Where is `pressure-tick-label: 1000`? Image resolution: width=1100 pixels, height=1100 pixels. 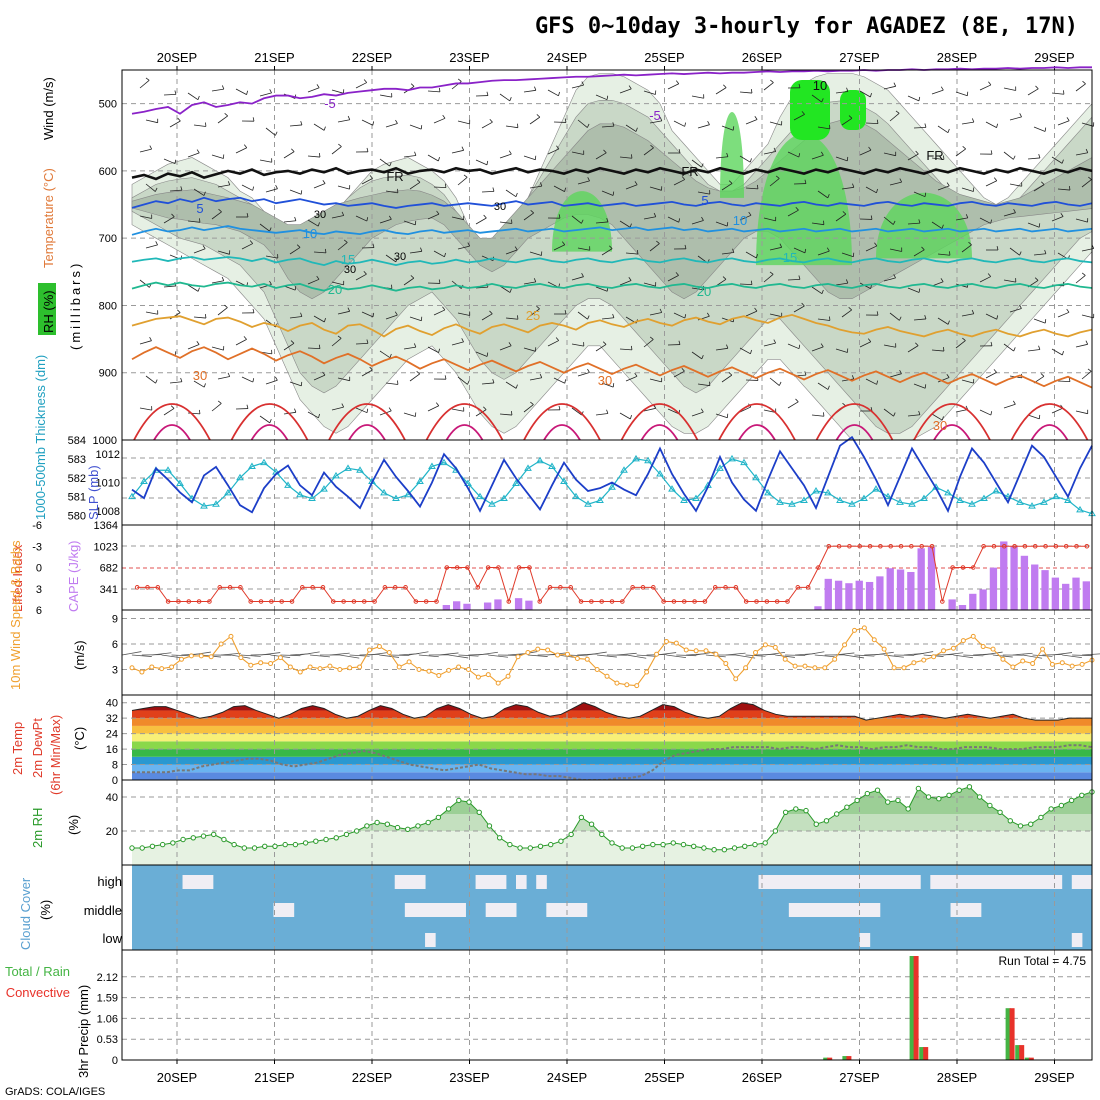
pressure-tick-label: 1000 is located at coordinates (105, 441).